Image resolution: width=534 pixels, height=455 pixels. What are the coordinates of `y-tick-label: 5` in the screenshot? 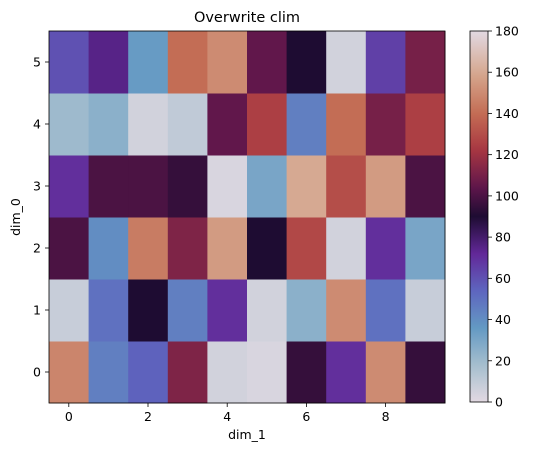 It's located at (37, 62).